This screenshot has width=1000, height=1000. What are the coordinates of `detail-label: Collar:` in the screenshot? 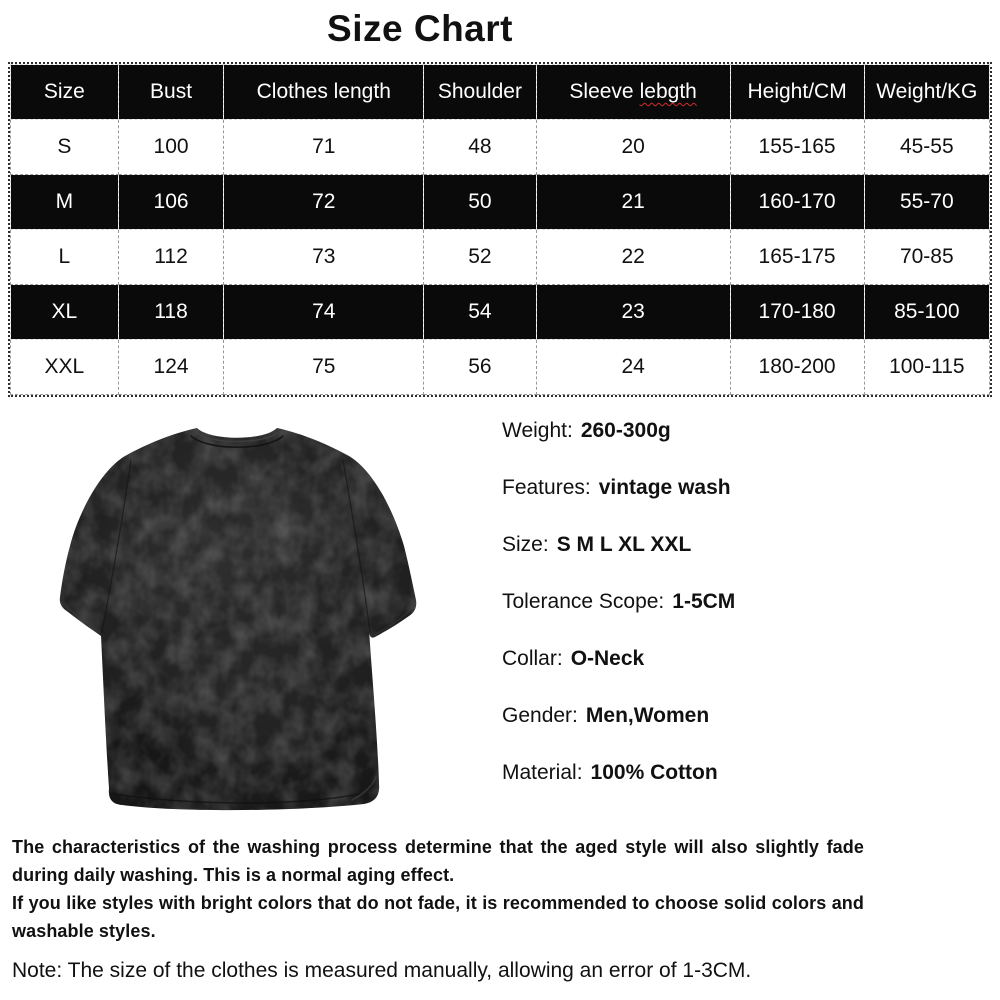 It's located at (532, 658).